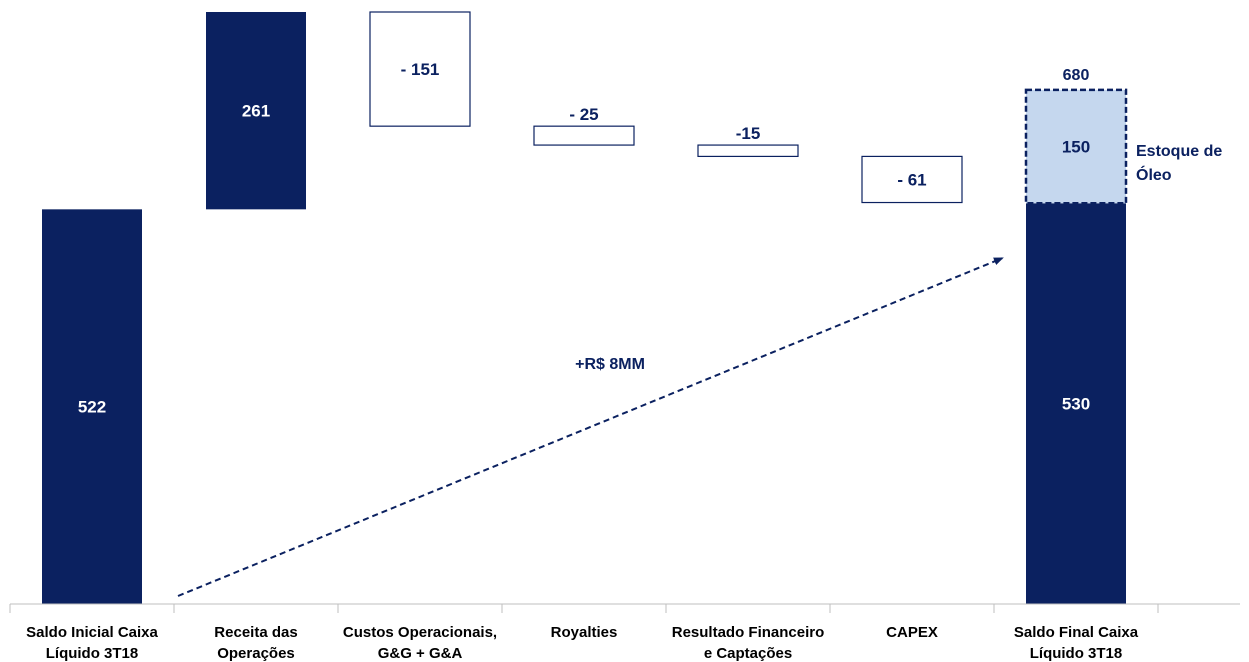 The width and height of the screenshot is (1249, 662). I want to click on category-label-1-0: Receita das, so click(255, 632).